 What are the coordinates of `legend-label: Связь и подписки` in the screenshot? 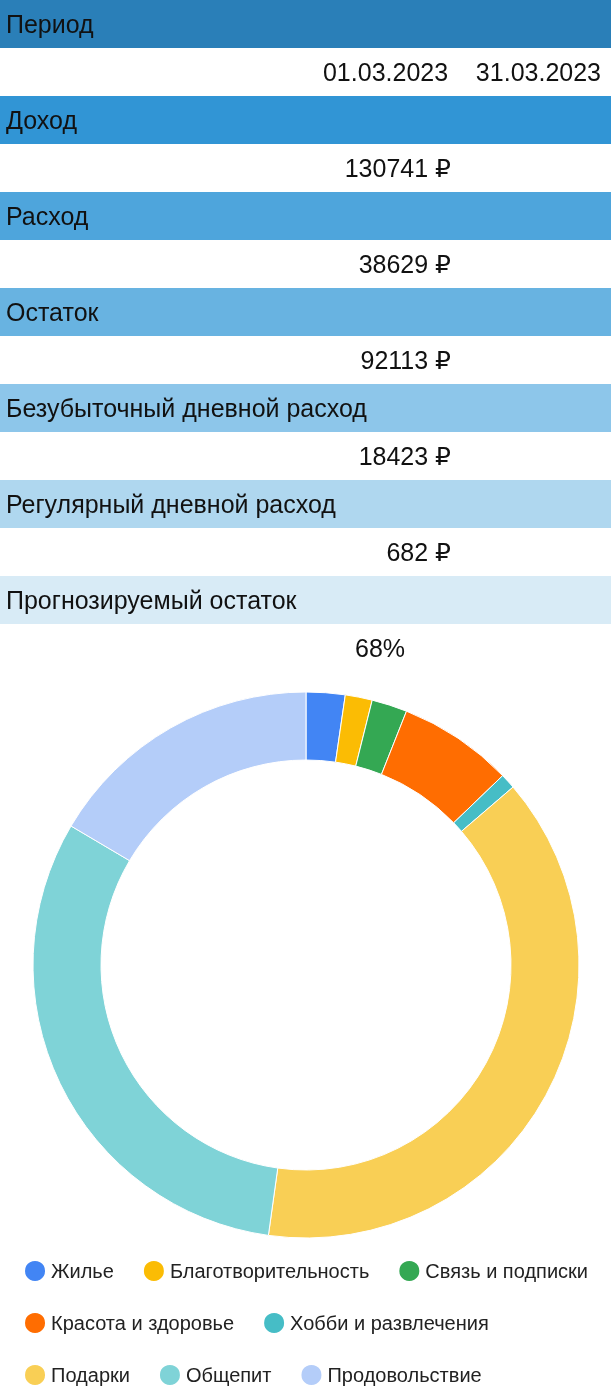 It's located at (506, 1271).